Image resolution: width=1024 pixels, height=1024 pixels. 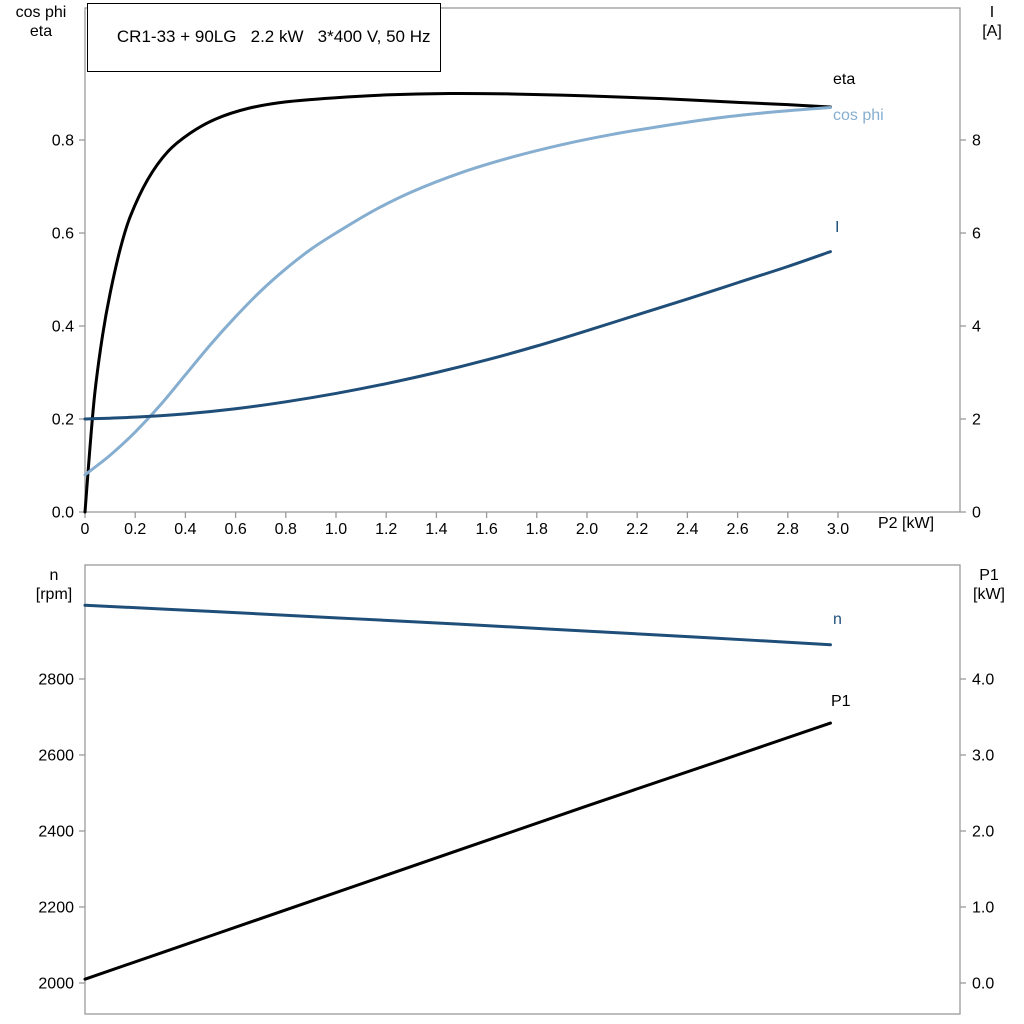 What do you see at coordinates (54, 585) in the screenshot?
I see `bottom-left-axis-label: n [rpm]` at bounding box center [54, 585].